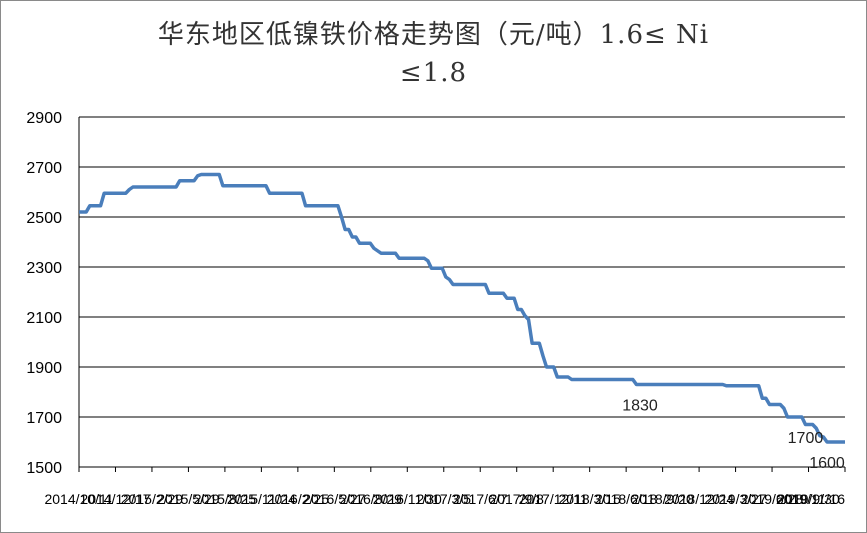  What do you see at coordinates (735, 499) in the screenshot?
I see `x-tick-label: 2019/3/27` at bounding box center [735, 499].